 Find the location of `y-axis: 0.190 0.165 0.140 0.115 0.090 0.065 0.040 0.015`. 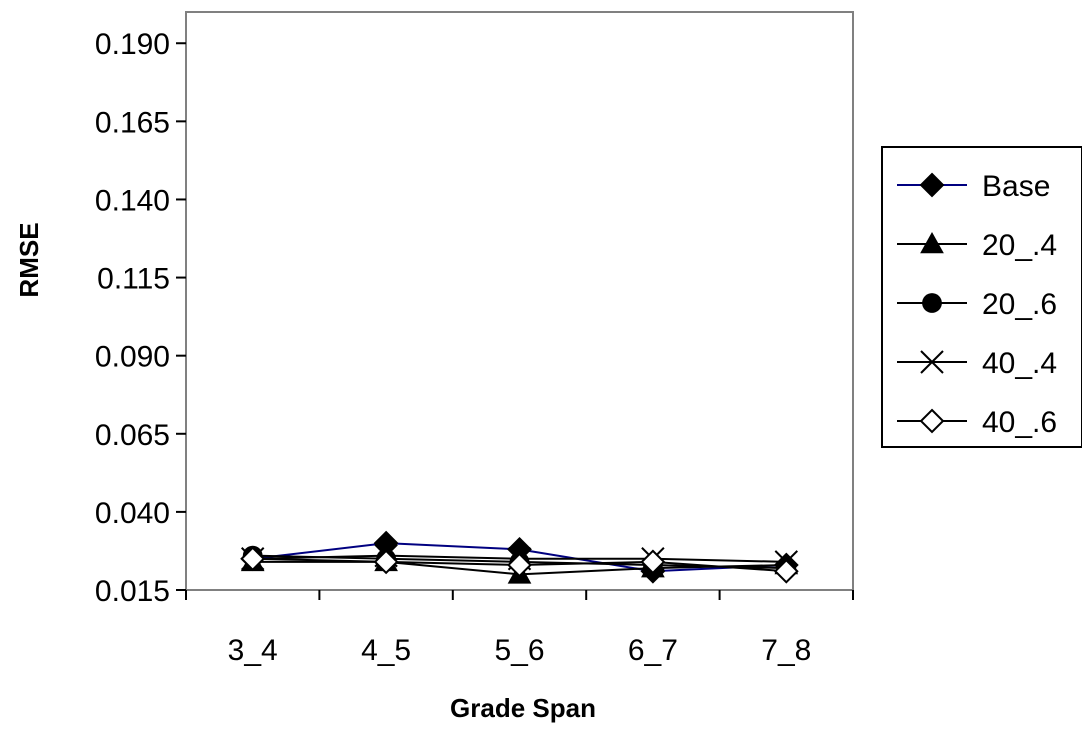

y-axis: 0.190 0.165 0.140 0.115 0.090 0.065 0.040 0.015 is located at coordinates (140, 318).